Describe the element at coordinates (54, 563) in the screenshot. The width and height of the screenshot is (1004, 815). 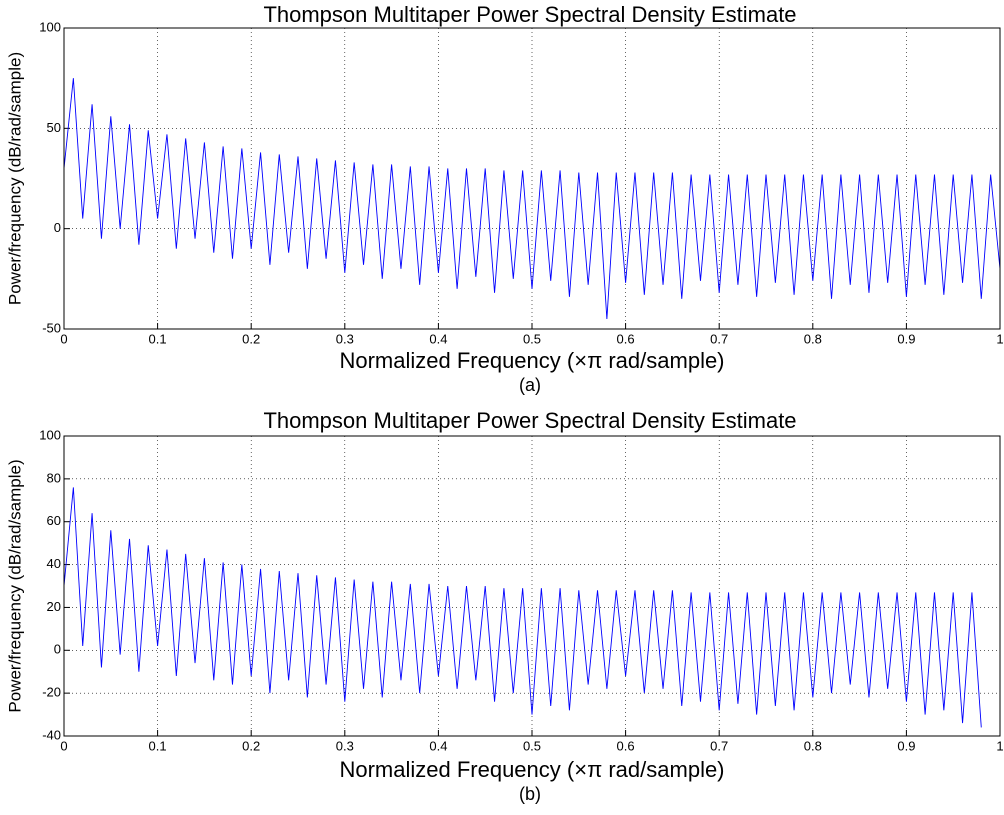
I see `y-tick-label: 40` at that location.